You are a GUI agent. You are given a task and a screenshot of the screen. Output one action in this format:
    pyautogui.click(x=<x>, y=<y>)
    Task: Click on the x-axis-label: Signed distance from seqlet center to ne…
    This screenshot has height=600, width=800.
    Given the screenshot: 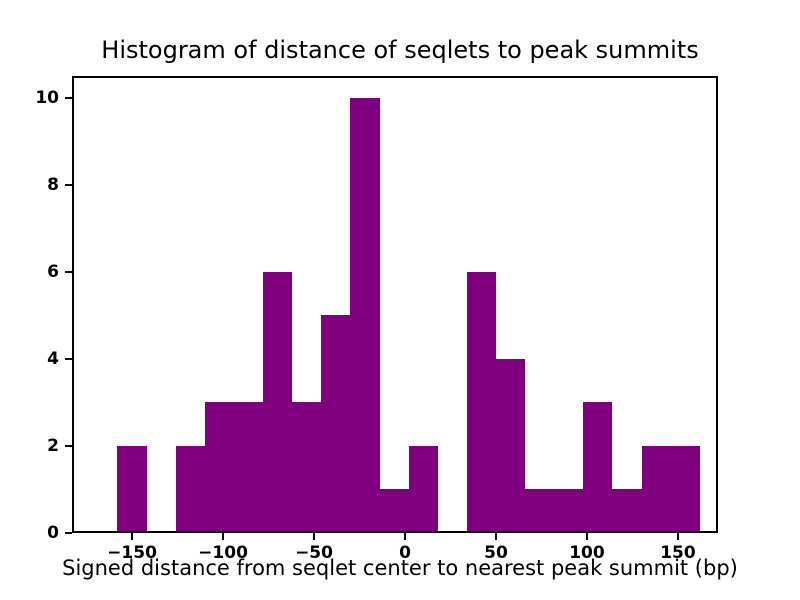 What is the action you would take?
    pyautogui.click(x=400, y=568)
    